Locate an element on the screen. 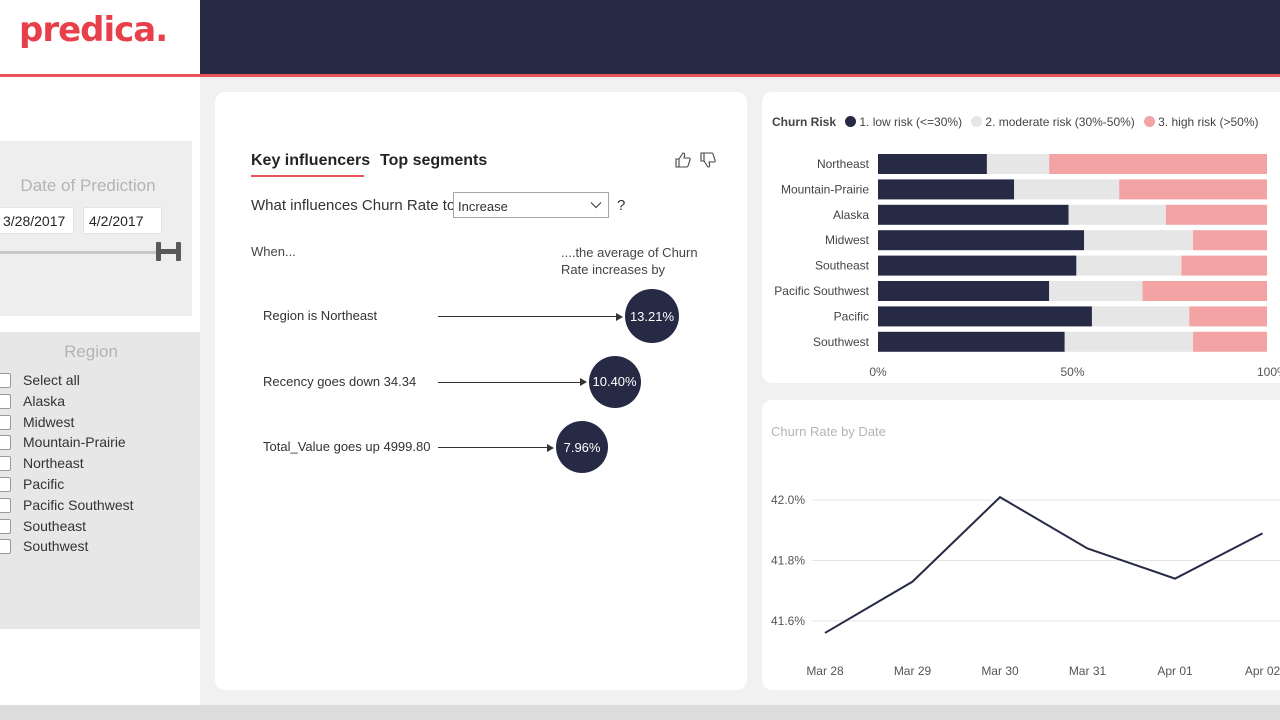 The image size is (1280, 720). date-slicer-title: Date of Prediction is located at coordinates (88, 185).